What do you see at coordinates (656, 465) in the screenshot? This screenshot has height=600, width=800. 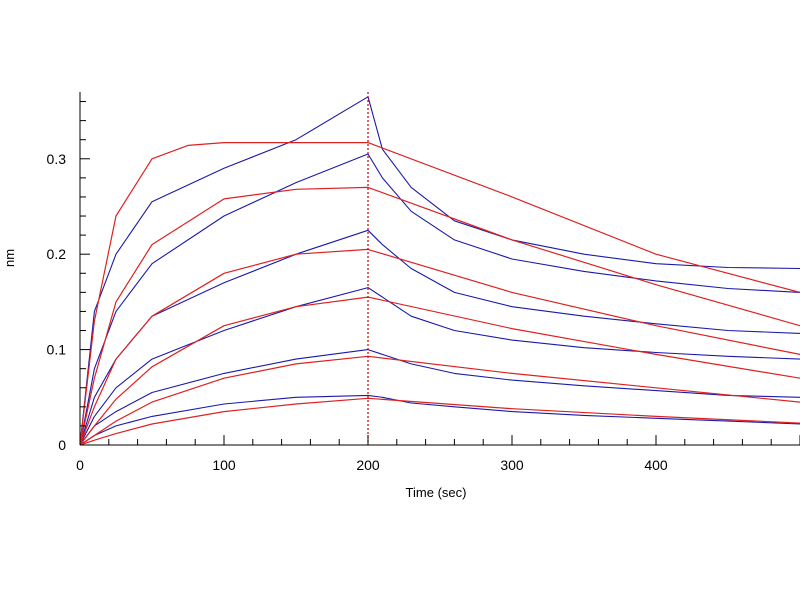 I see `x-tick-label: 400` at bounding box center [656, 465].